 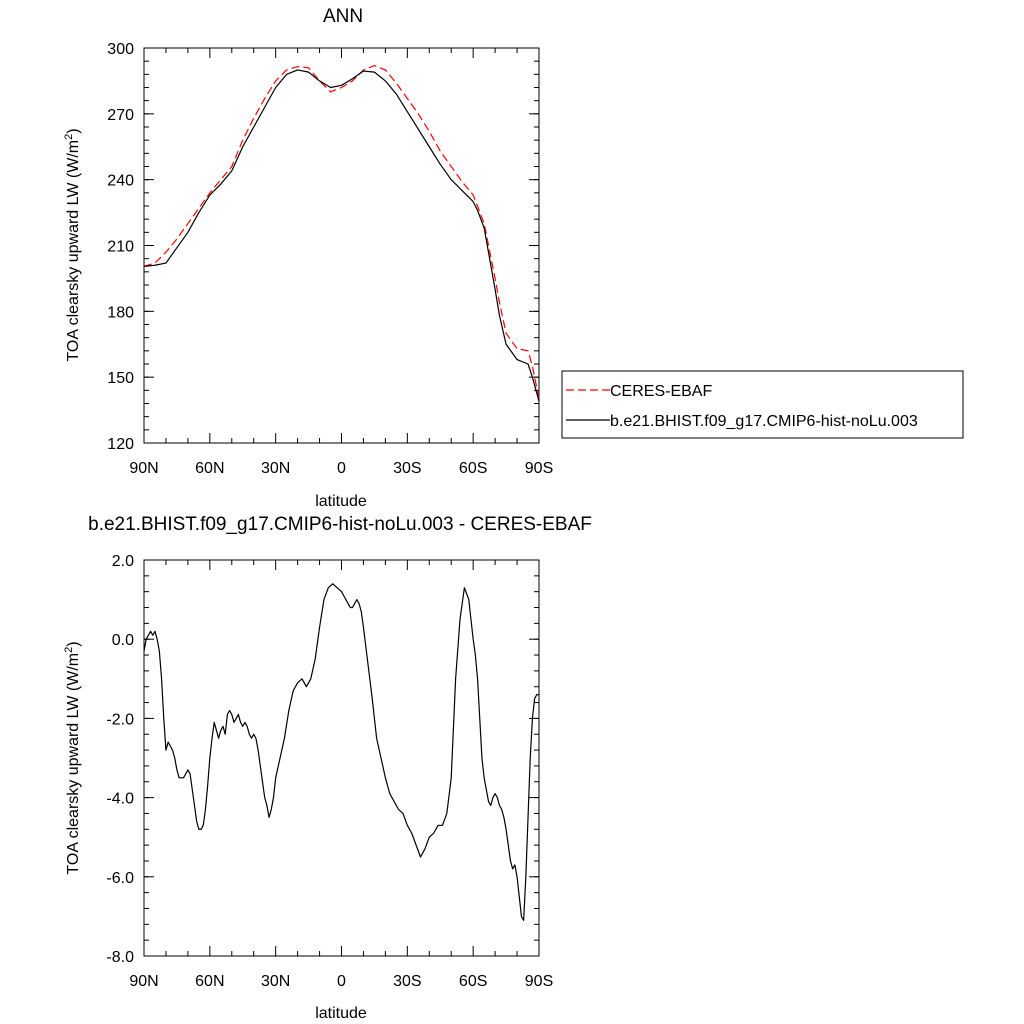 I want to click on y-tick-label: -4.0, so click(x=120, y=799).